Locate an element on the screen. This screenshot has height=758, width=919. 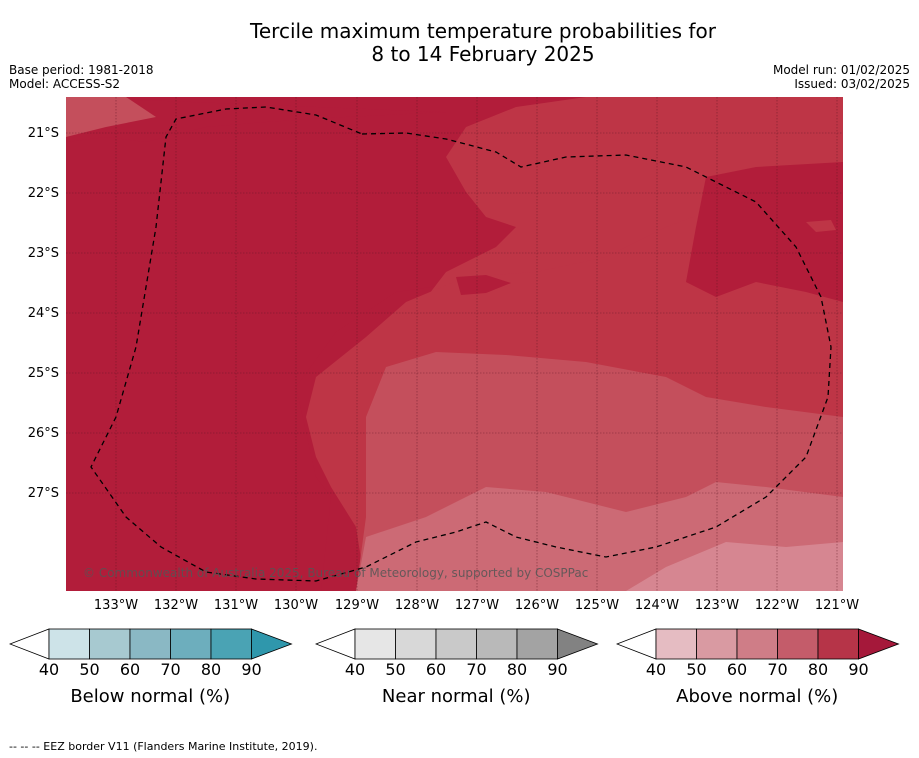
near-normal-label: Near normal (%) is located at coordinates (456, 696).